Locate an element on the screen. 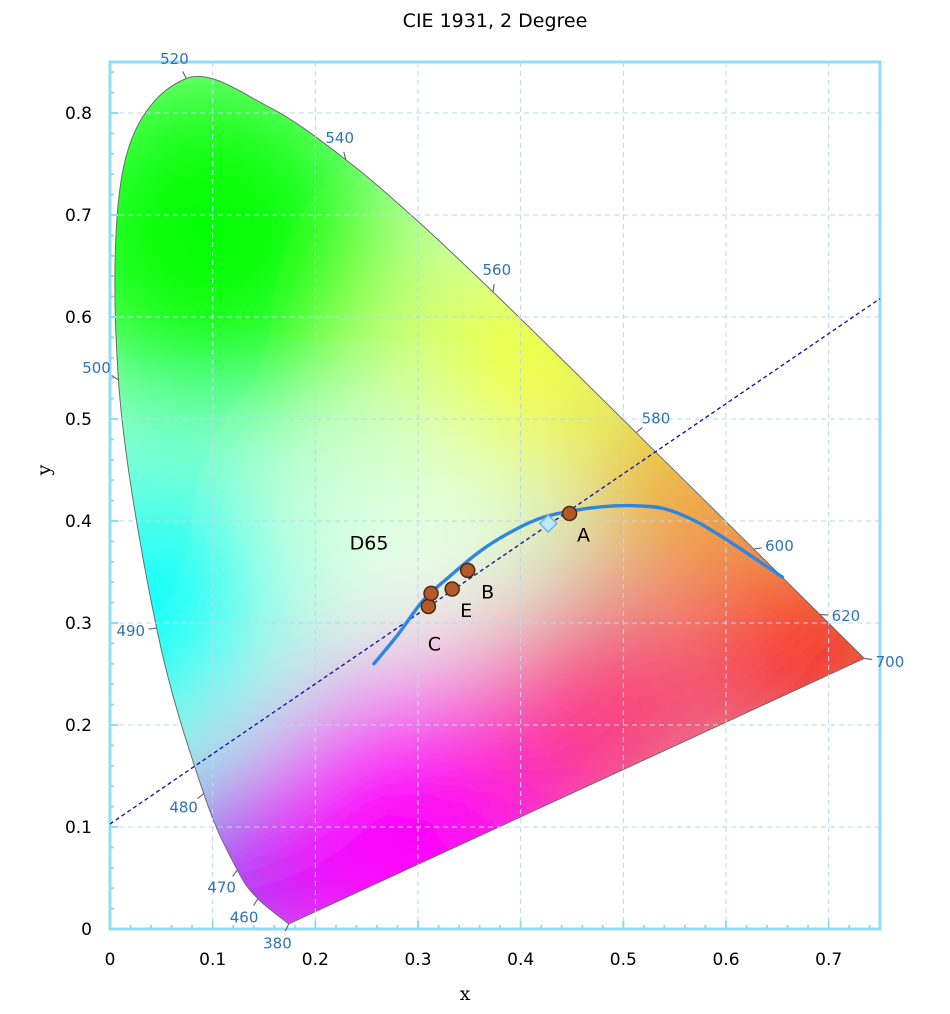 Image resolution: width=950 pixels, height=1014 pixels. x-tick-label: 0.5 is located at coordinates (623, 960).